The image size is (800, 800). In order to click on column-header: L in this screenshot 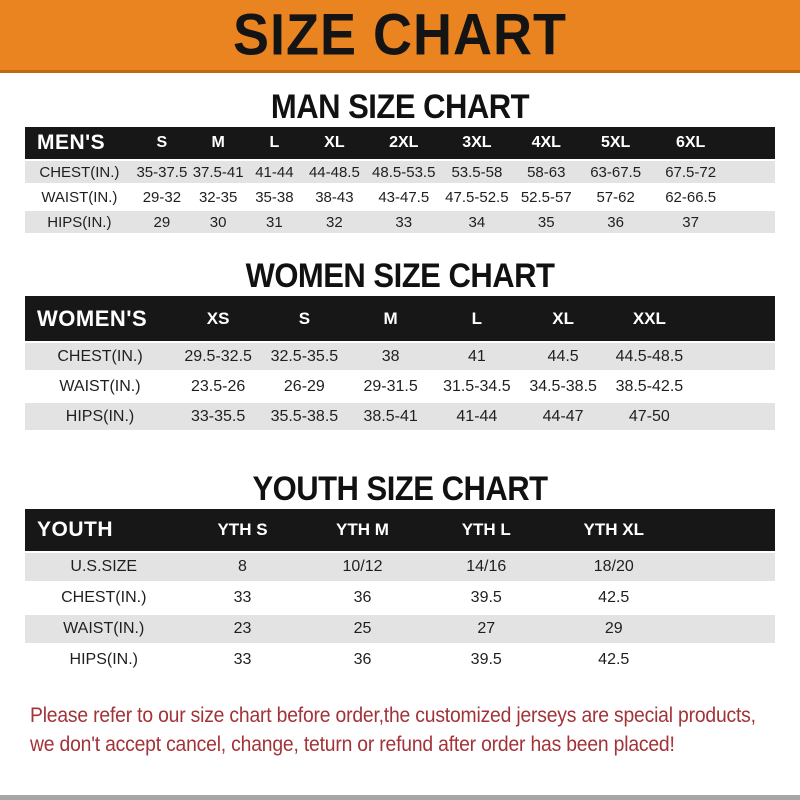, I will do `click(477, 318)`.